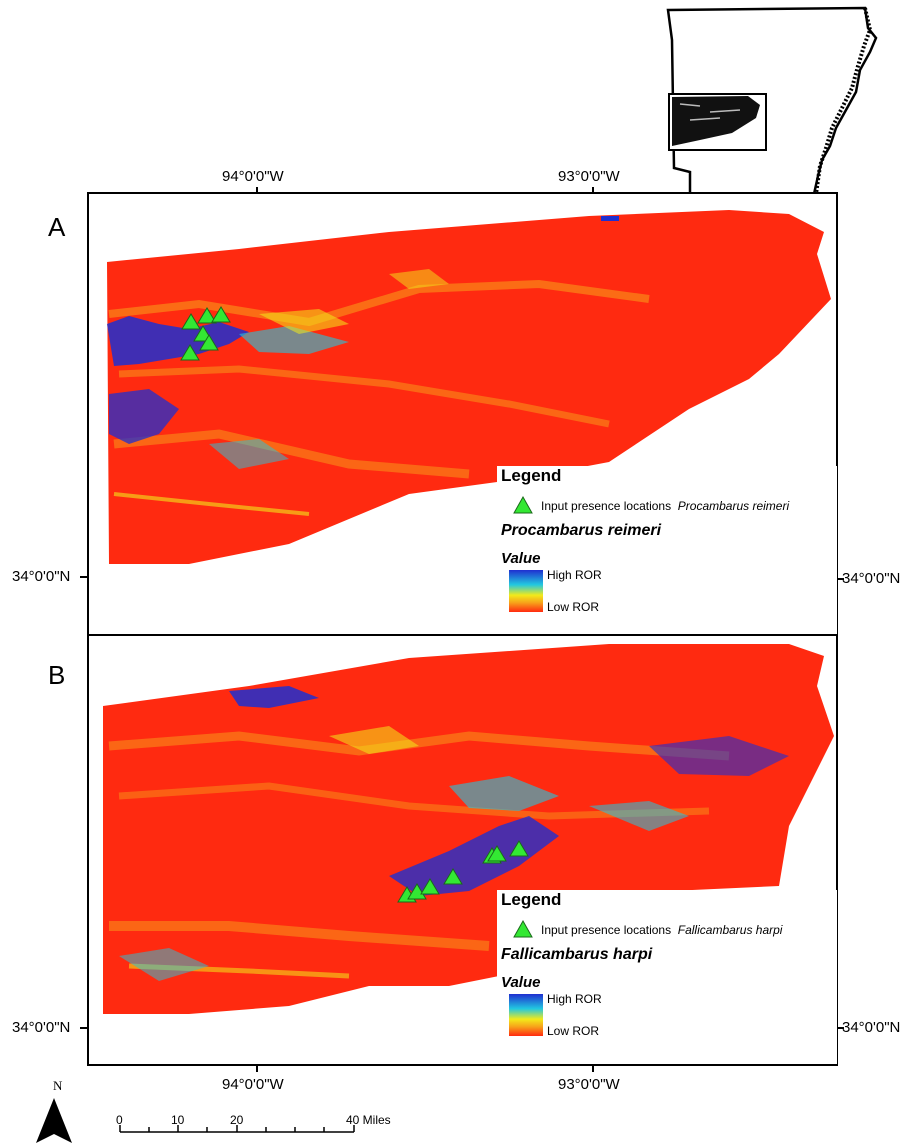  Describe the element at coordinates (237, 1129) in the screenshot. I see `scale-bar` at that location.